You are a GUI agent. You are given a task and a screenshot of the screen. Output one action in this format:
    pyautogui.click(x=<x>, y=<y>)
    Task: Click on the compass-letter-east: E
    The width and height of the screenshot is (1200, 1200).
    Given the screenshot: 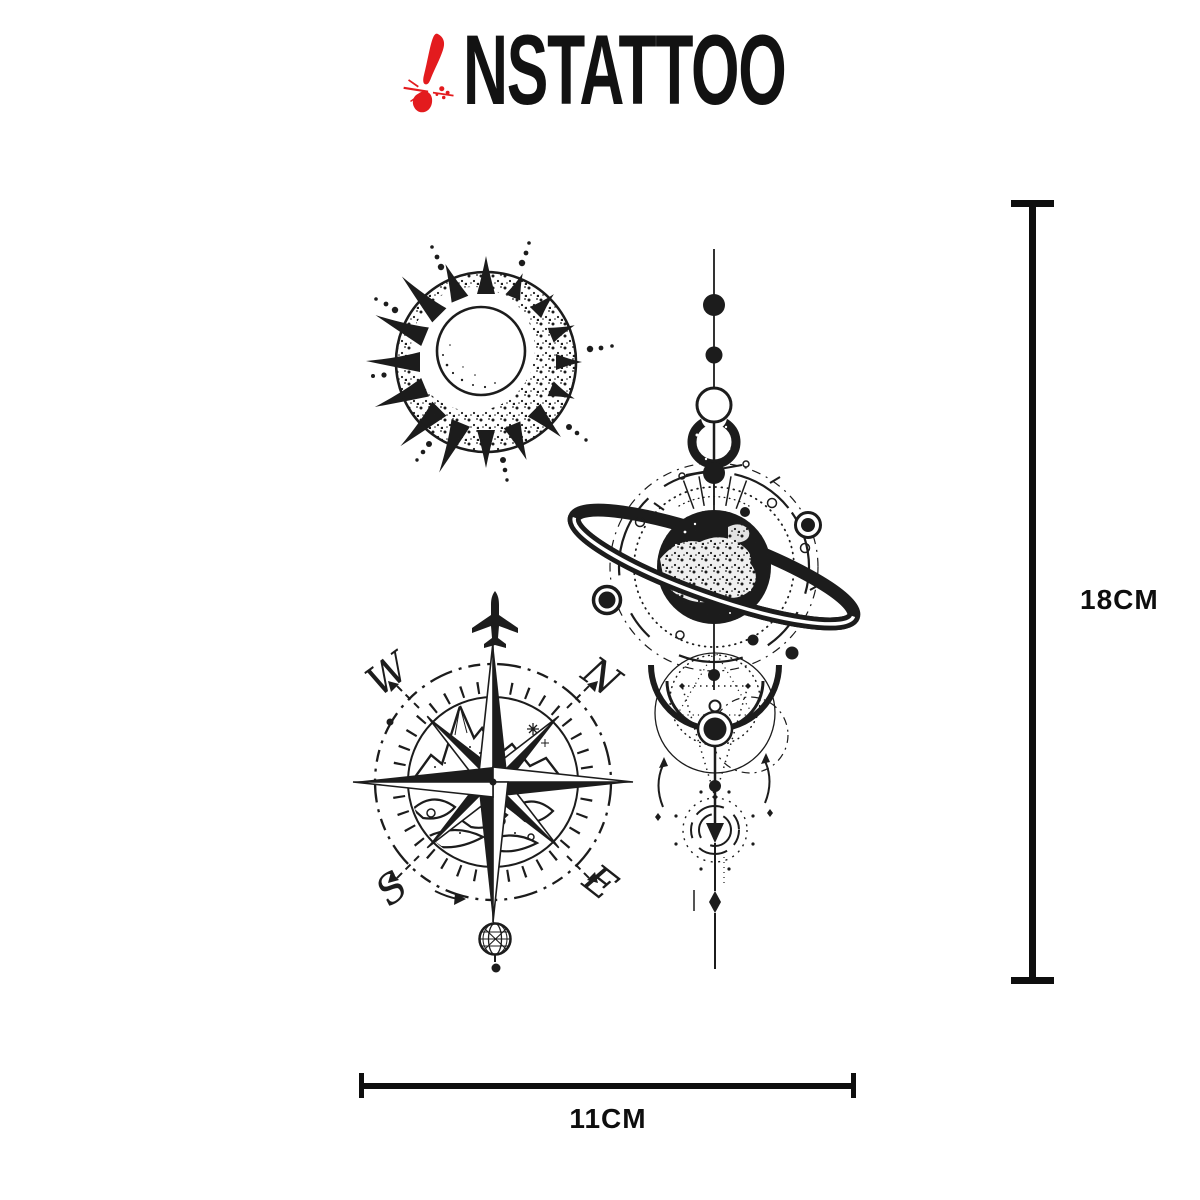 What is the action you would take?
    pyautogui.click(x=600, y=882)
    